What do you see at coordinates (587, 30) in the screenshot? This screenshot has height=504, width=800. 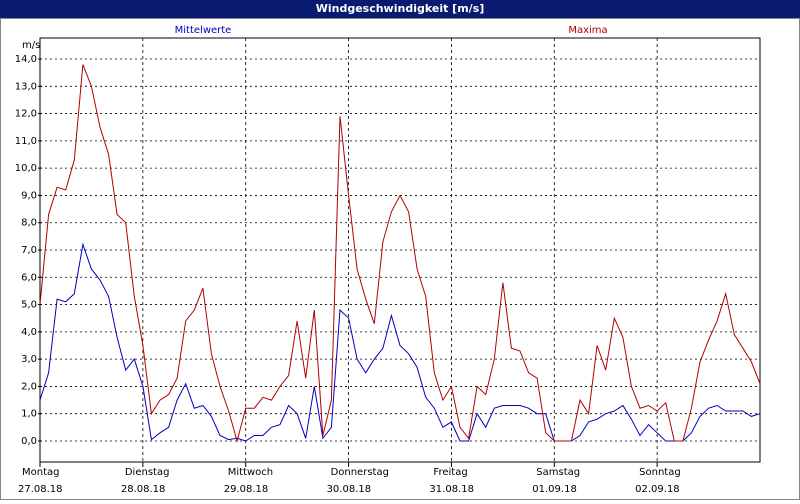 I see `legend-label: Maxima` at bounding box center [587, 30].